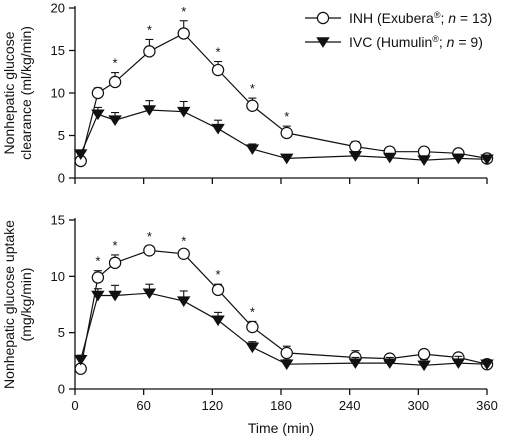 This screenshot has width=520, height=441. Describe the element at coordinates (17, 93) in the screenshot. I see `clearance-y-axis-label: Nonhepatic glucoseclearance (ml/kg/min)` at that location.